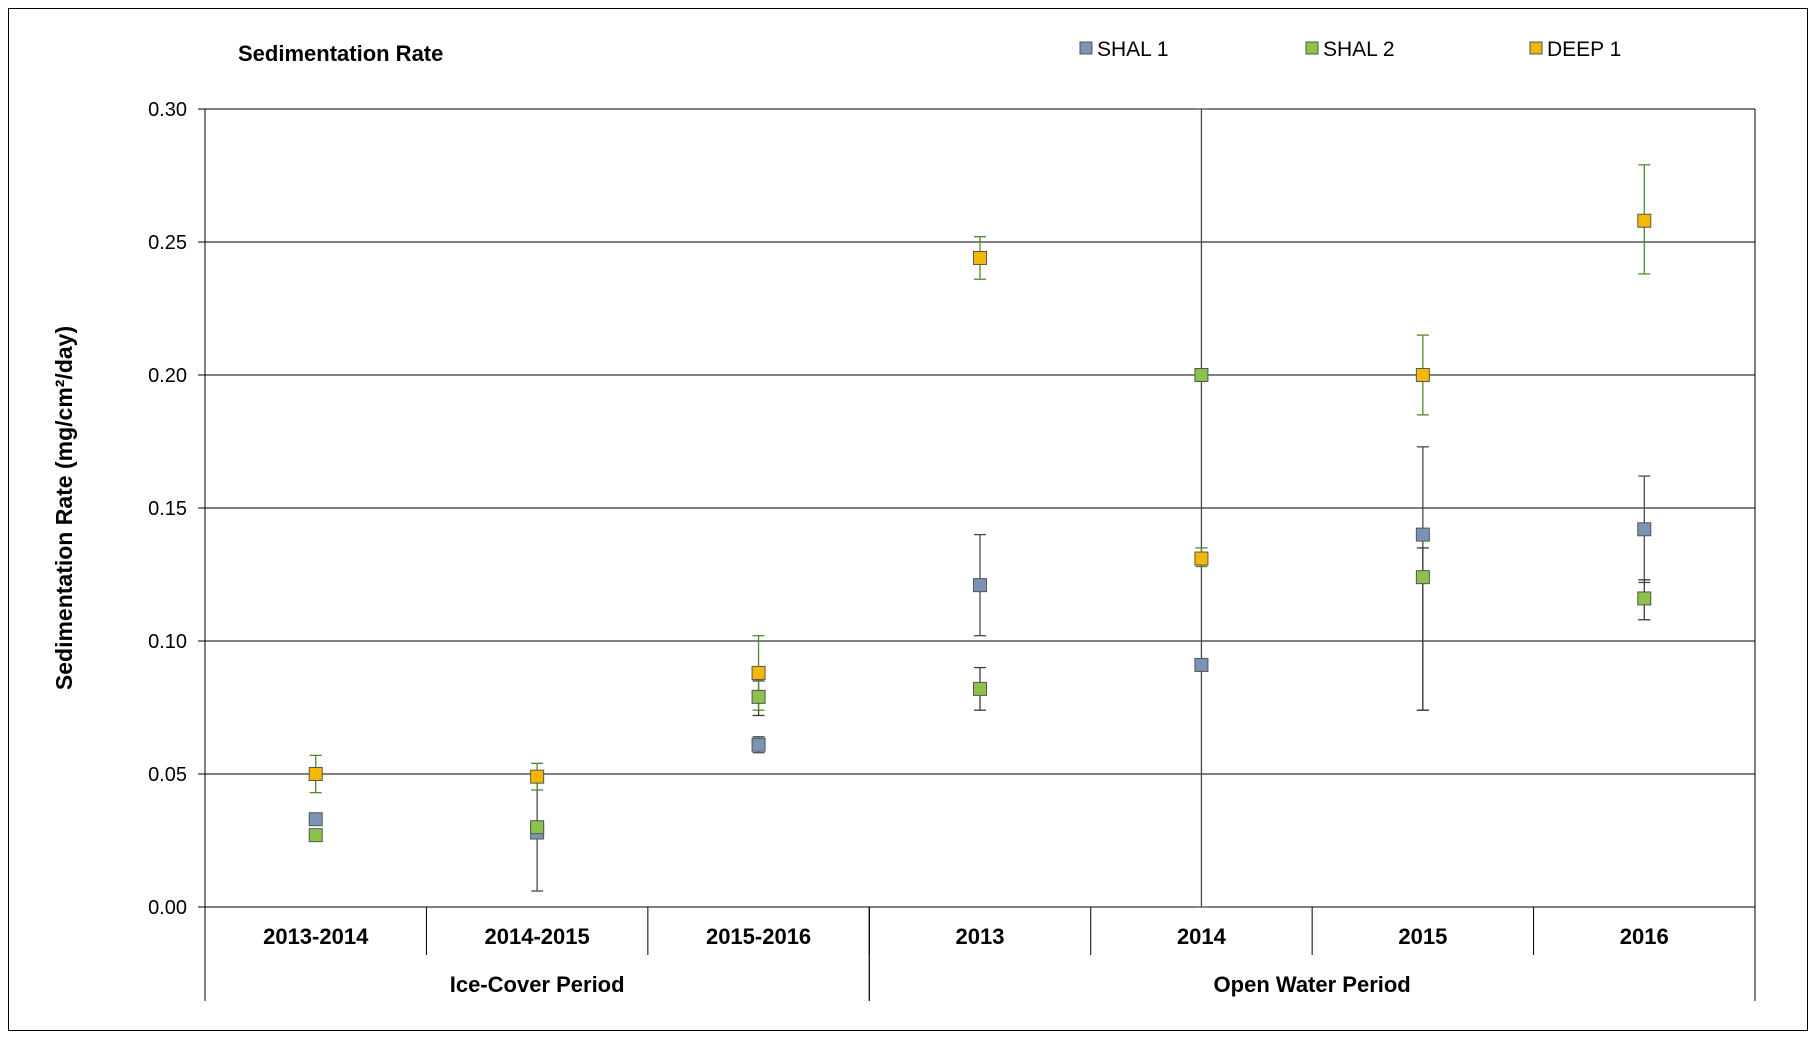  Describe the element at coordinates (537, 936) in the screenshot. I see `x-category-label-1: 2014-2015` at that location.